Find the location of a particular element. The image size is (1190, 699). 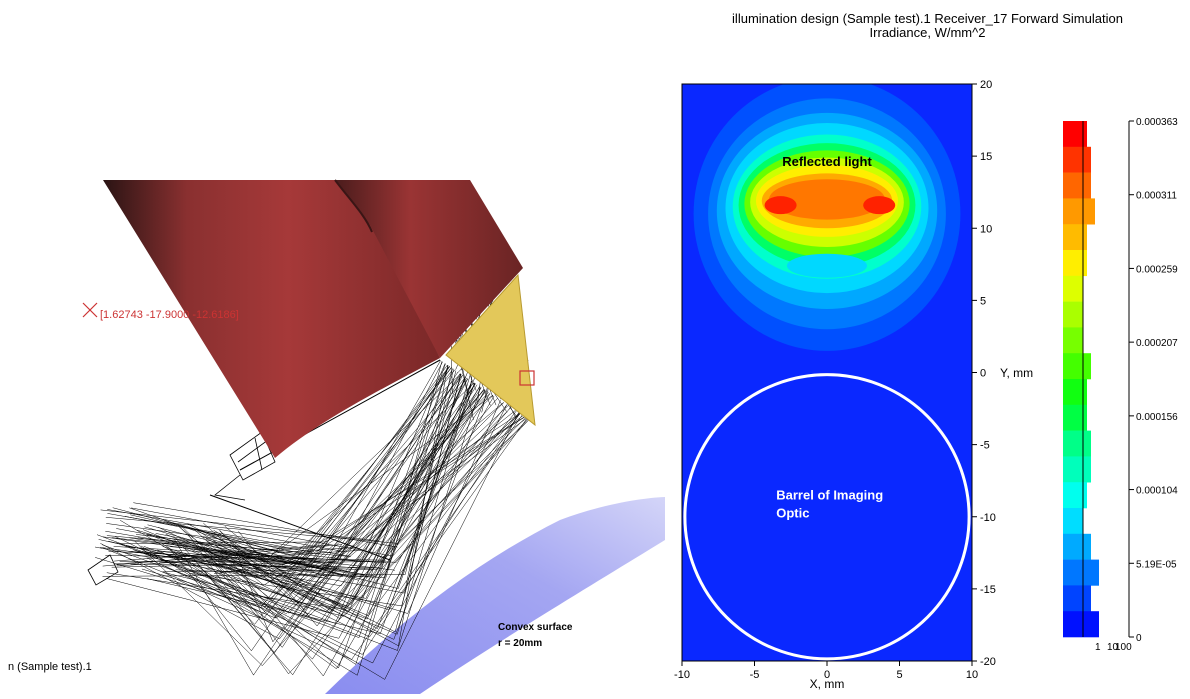

colorbar-label: 5.19E-05 is located at coordinates (1156, 564).